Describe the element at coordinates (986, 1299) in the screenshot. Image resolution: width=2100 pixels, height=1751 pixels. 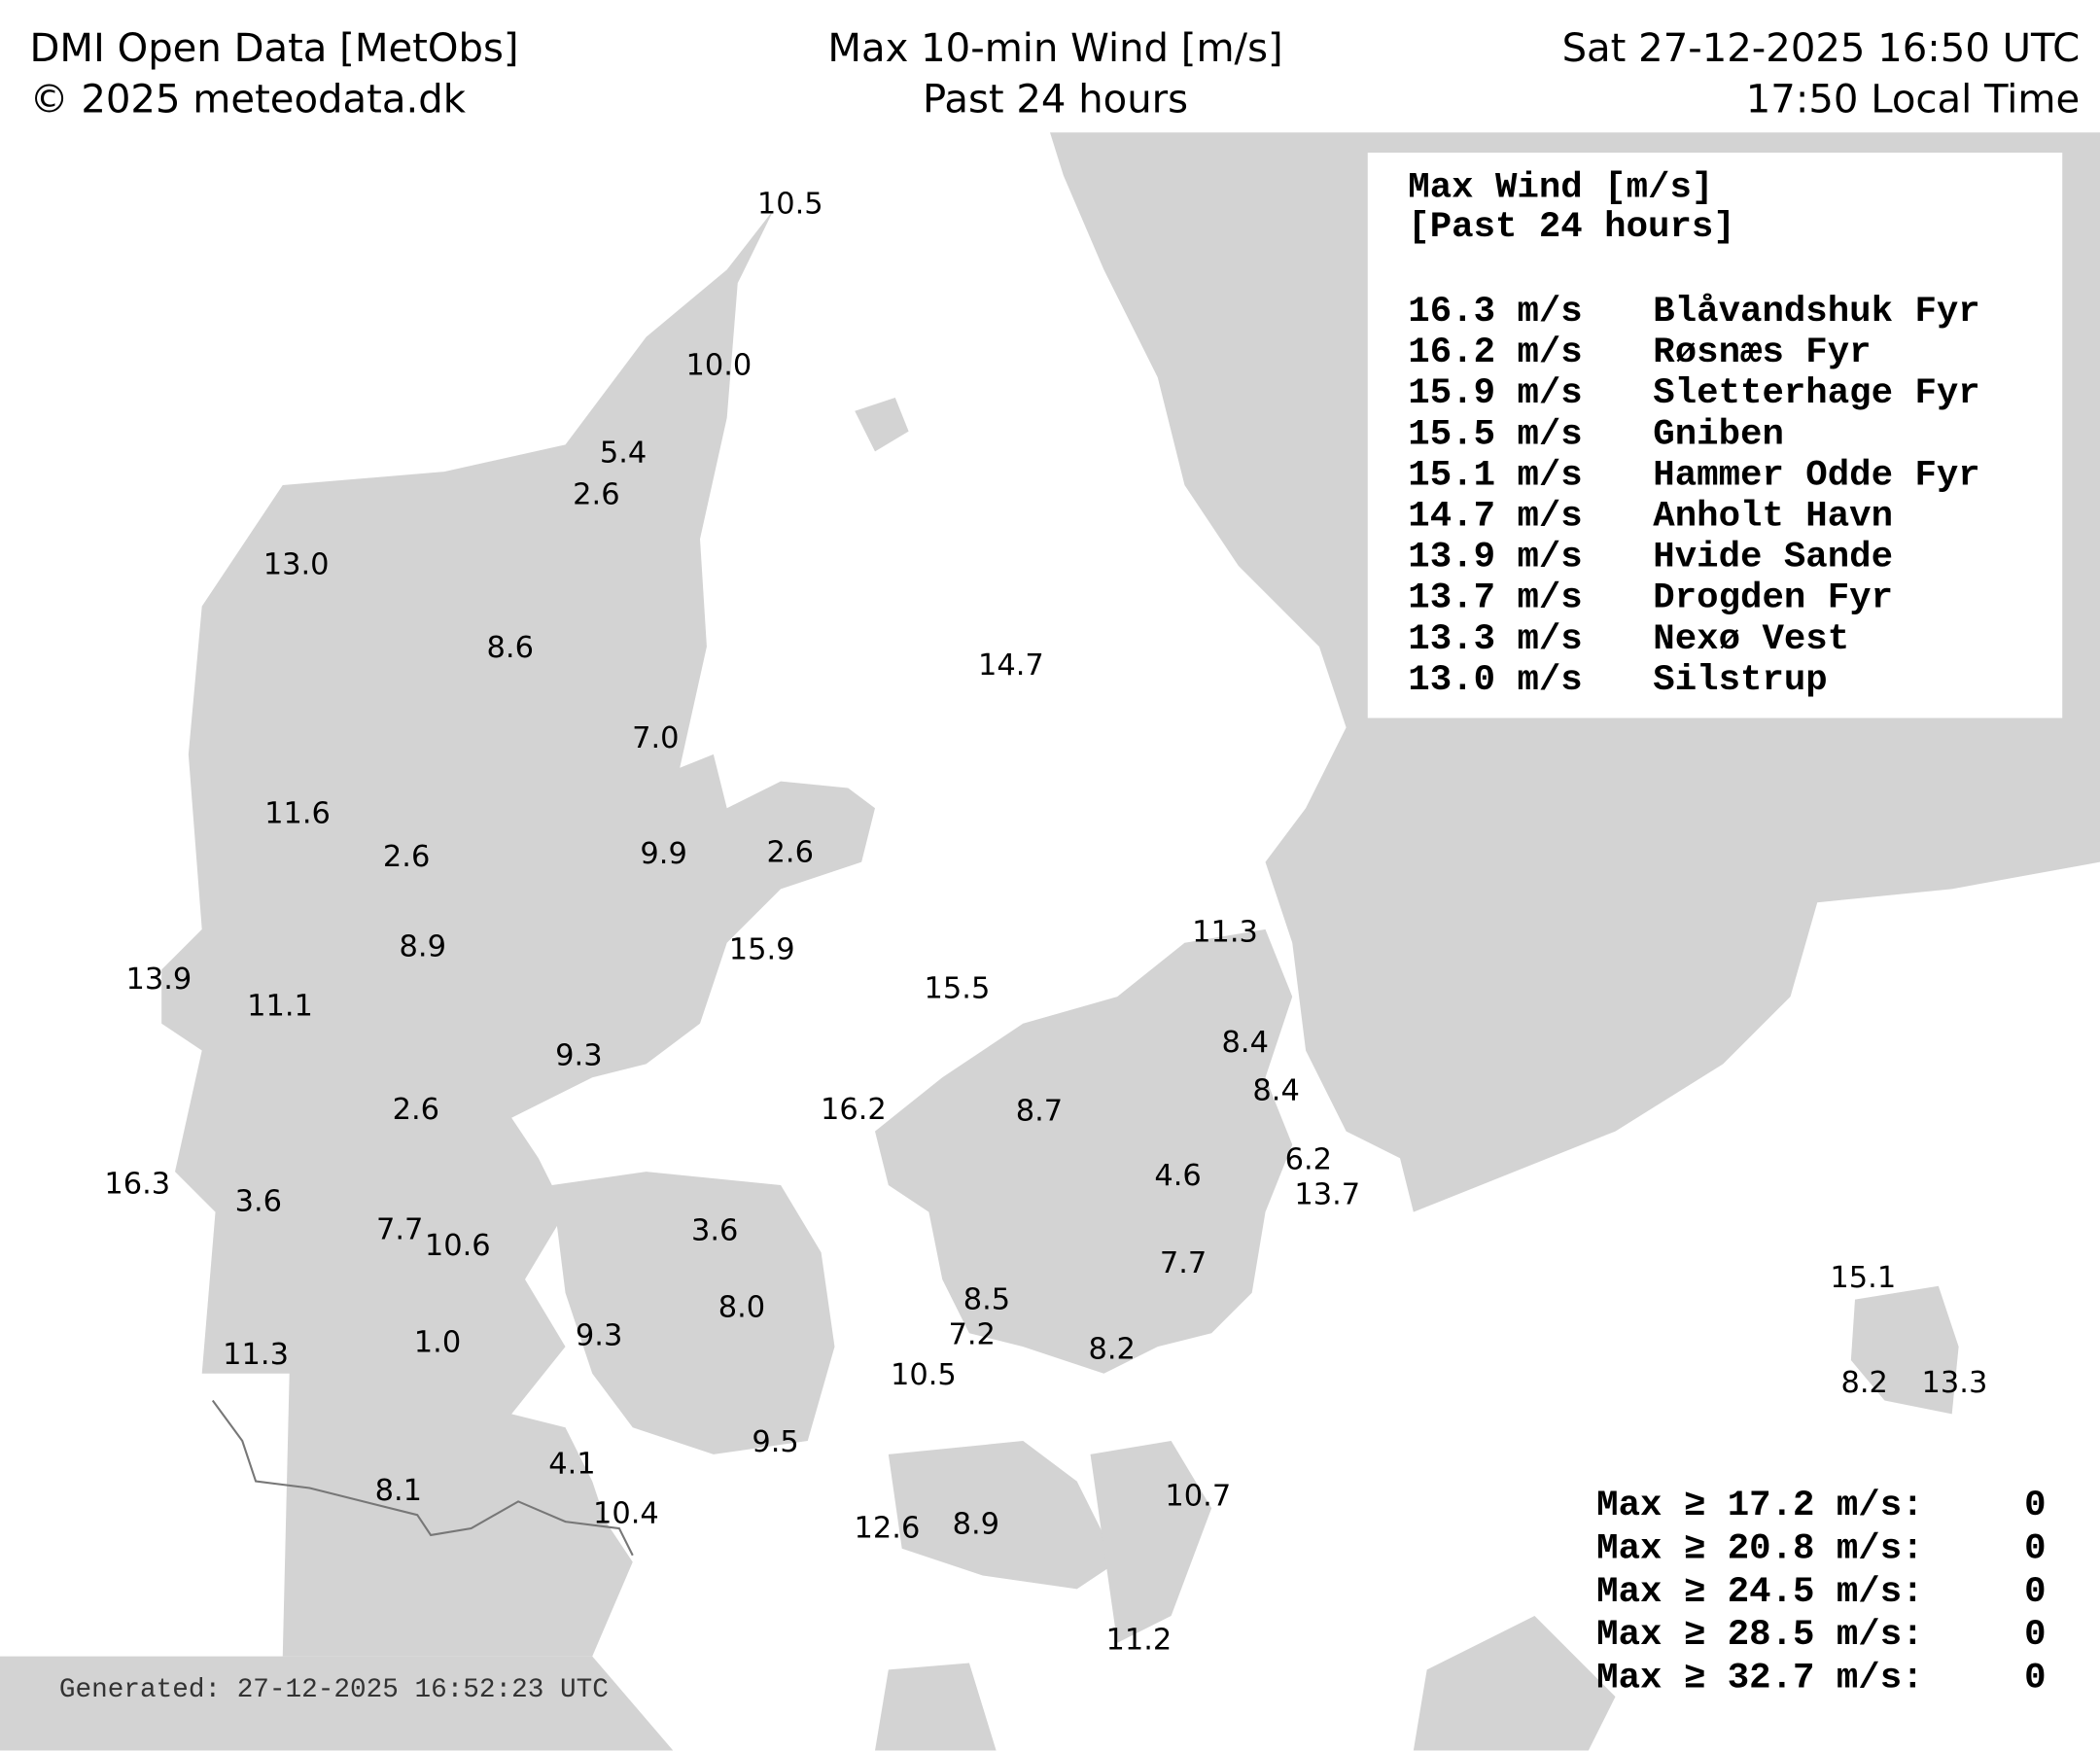
I see `station-value: 8.5` at that location.